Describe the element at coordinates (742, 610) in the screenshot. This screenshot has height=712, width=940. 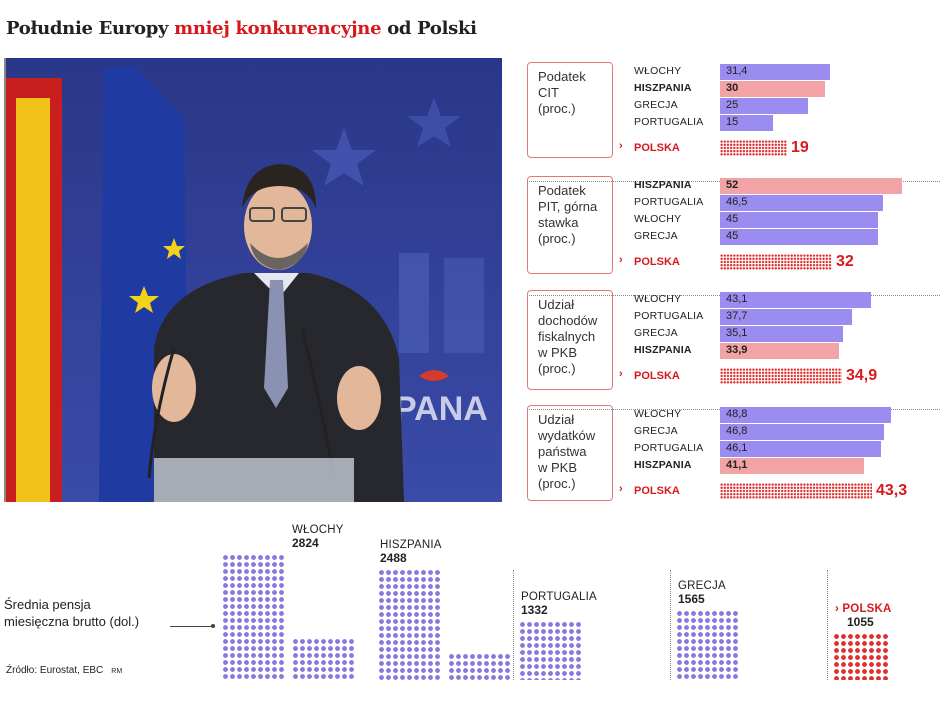
I see `pension-group: GRECJA 1565` at that location.